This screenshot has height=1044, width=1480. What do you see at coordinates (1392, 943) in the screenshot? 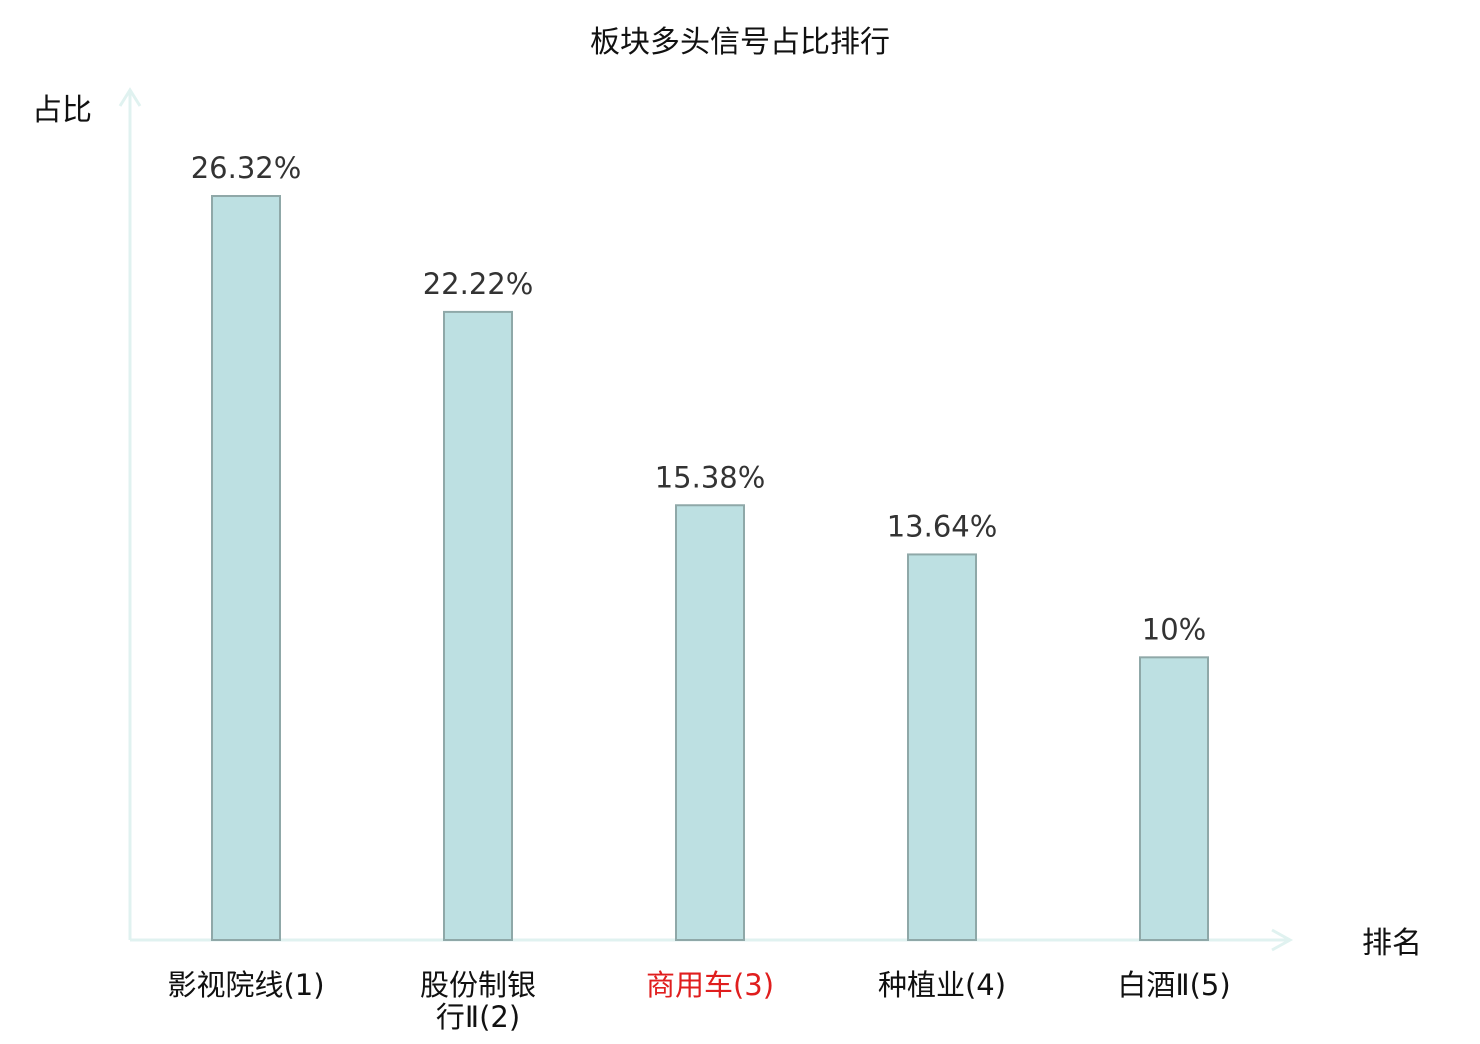
I see `x-axis-label: 排名` at bounding box center [1392, 943].